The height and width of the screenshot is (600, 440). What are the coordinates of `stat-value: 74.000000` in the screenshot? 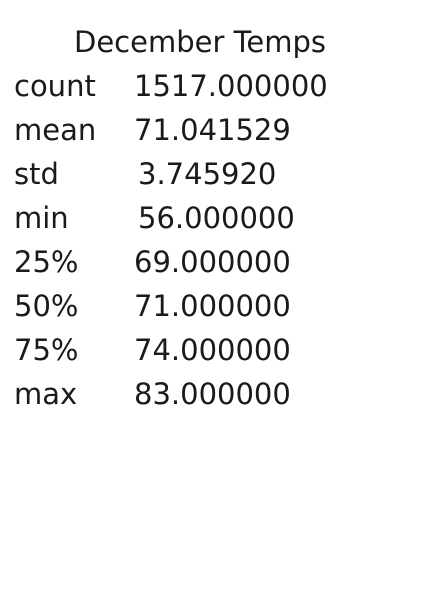 It's located at (212, 350).